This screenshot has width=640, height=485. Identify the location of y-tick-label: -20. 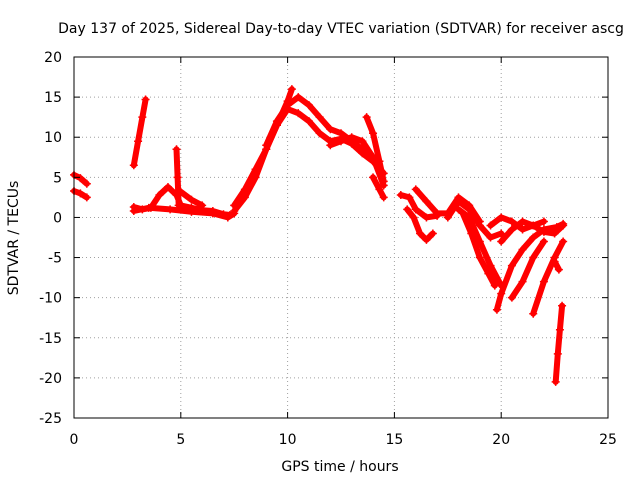
(50, 379).